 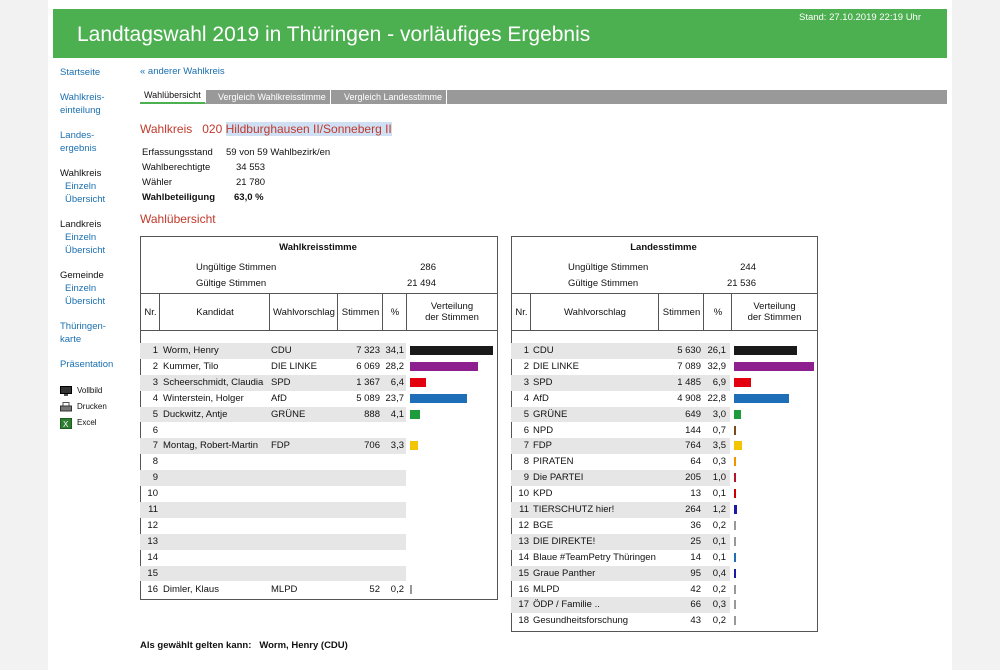 I want to click on nav-landkreis-einzeln: Einzeln, so click(x=81, y=237).